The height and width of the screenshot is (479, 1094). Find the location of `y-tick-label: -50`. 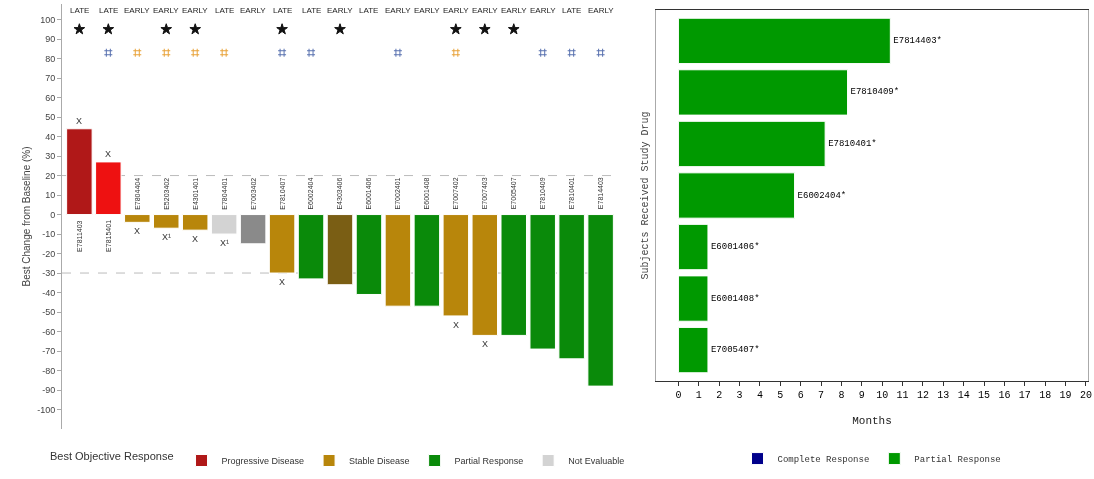

y-tick-label: -50 is located at coordinates (49, 312).